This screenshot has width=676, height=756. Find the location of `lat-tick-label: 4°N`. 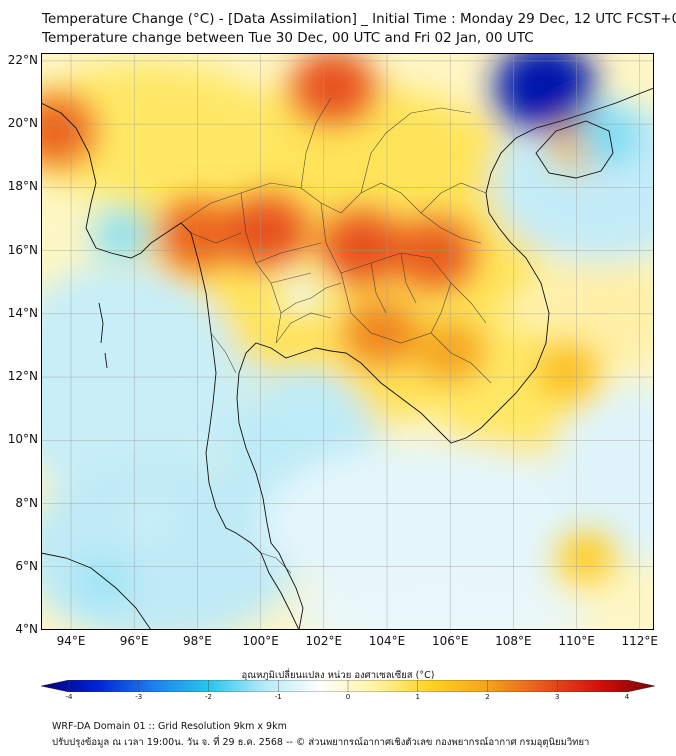

lat-tick-label: 4°N is located at coordinates (26, 629).